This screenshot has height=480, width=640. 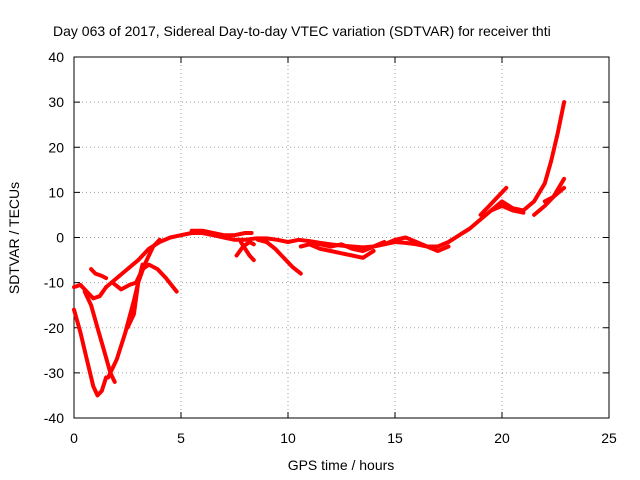 I want to click on y-axis-title: SDTVAR / TECUs, so click(x=14, y=238).